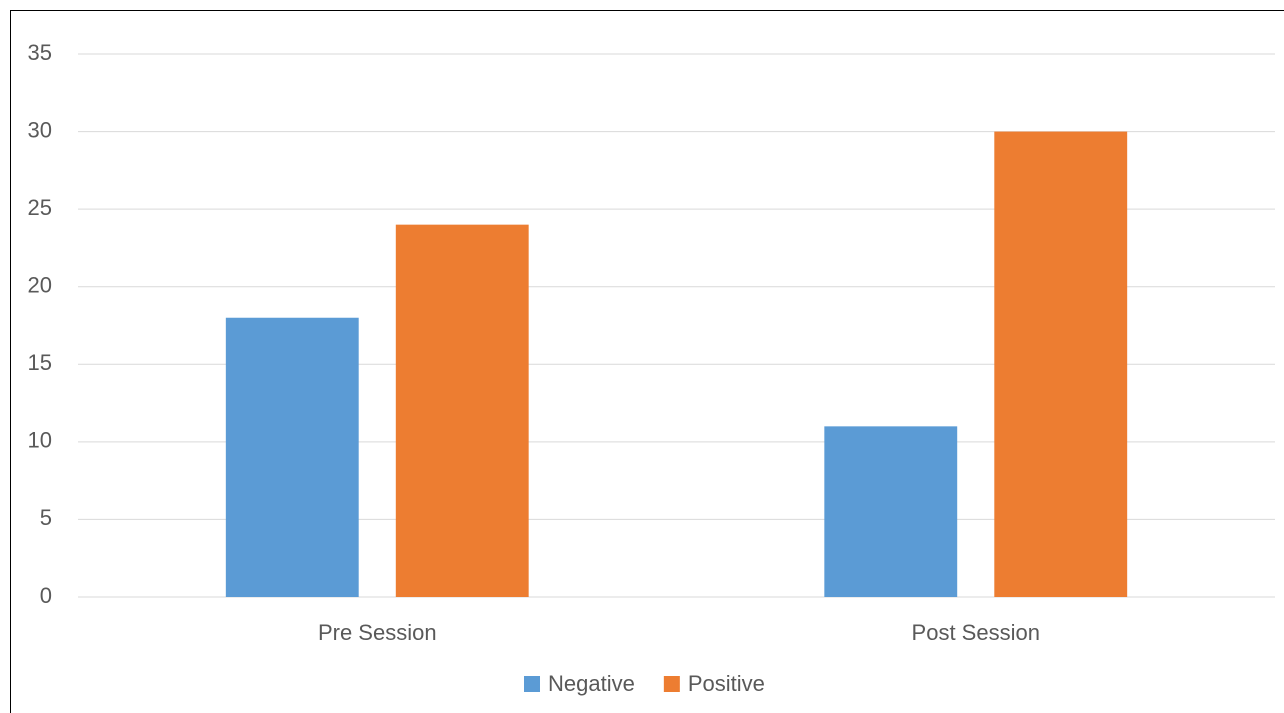  Describe the element at coordinates (591, 683) in the screenshot. I see `legend-label: Negative` at that location.